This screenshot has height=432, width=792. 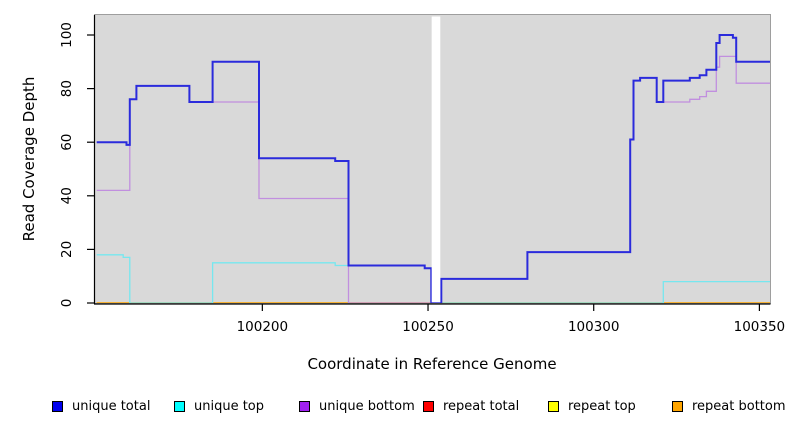 I want to click on x-tick-label: 100250, so click(x=428, y=327).